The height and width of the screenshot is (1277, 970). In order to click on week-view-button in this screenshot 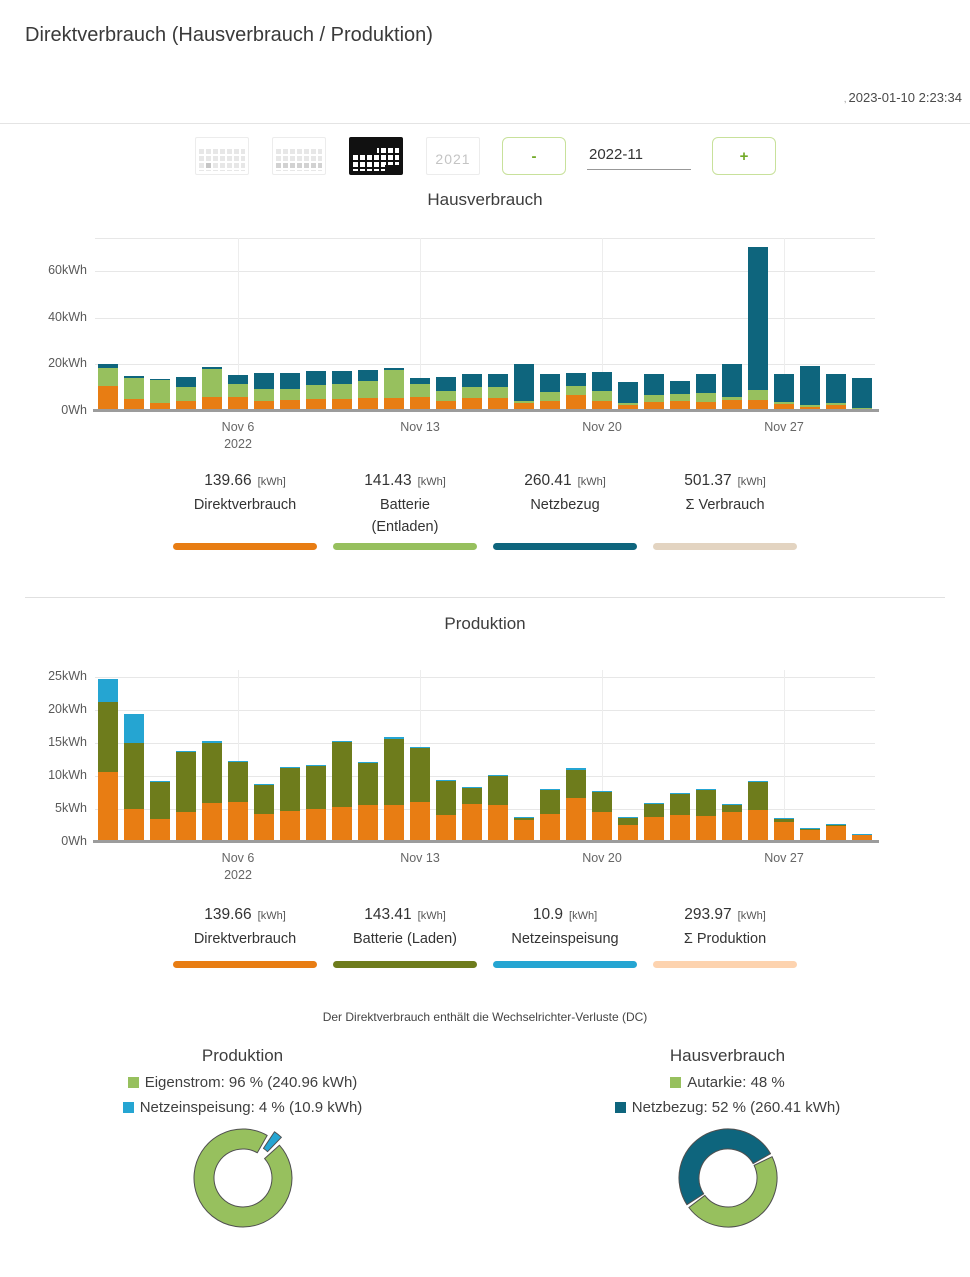, I will do `click(299, 156)`.